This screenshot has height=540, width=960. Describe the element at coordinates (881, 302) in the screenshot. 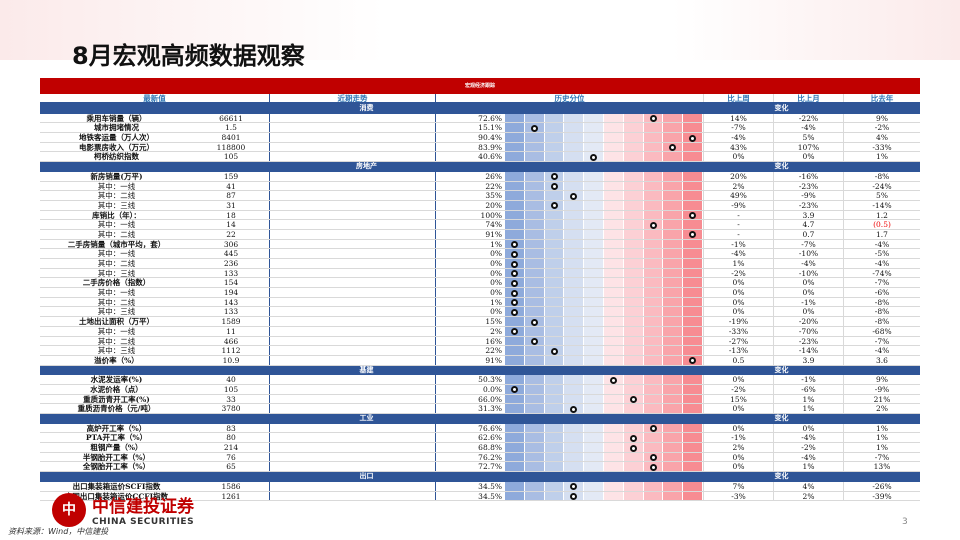

I see `yoy-change: -8%` at that location.